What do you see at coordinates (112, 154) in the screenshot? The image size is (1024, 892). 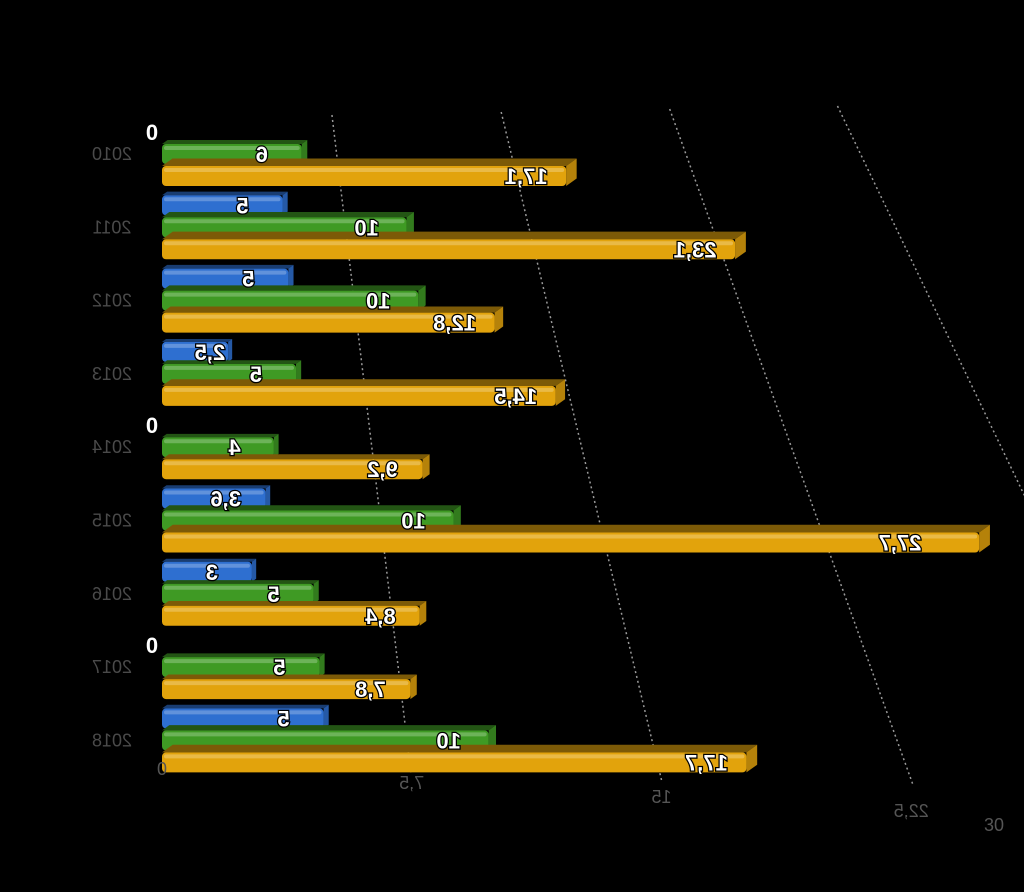 I see `category-label: 2010` at bounding box center [112, 154].